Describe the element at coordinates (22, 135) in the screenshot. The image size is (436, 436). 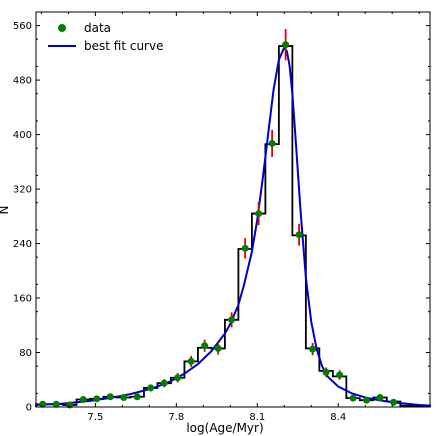
I see `y-tick-label: 400` at that location.